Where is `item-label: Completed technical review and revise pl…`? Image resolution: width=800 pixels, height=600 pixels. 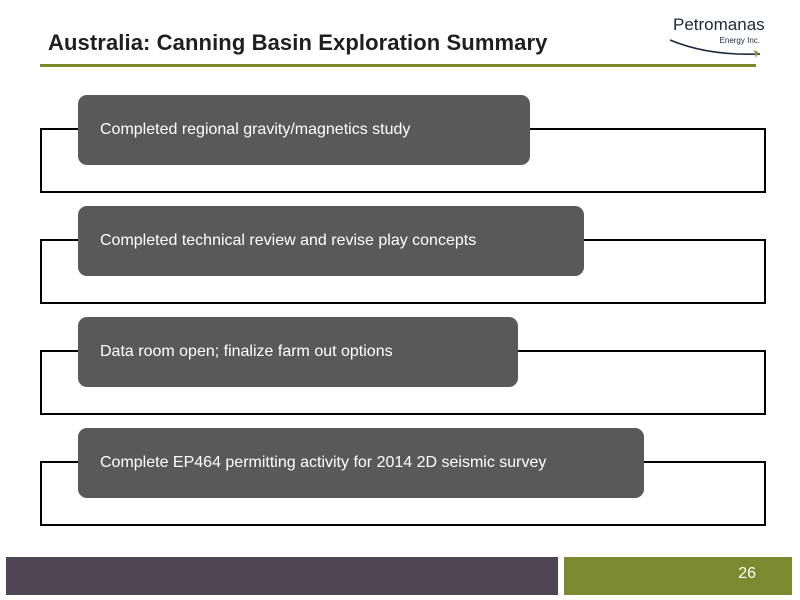 item-label: Completed technical review and revise pl… is located at coordinates (288, 240).